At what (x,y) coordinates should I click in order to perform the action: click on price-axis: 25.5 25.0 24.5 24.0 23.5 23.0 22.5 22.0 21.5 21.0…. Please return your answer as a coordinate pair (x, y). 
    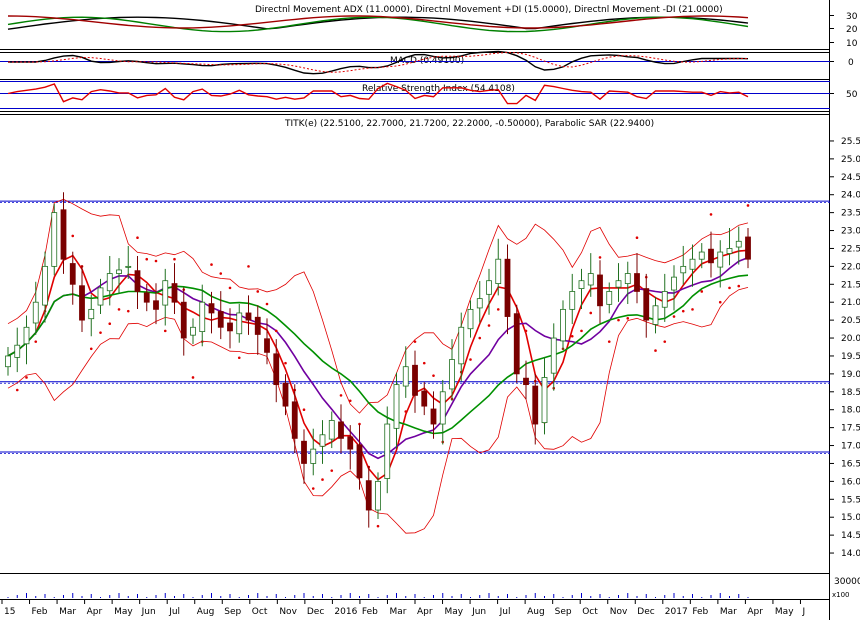
    Looking at the image, I should click on (845, 348).